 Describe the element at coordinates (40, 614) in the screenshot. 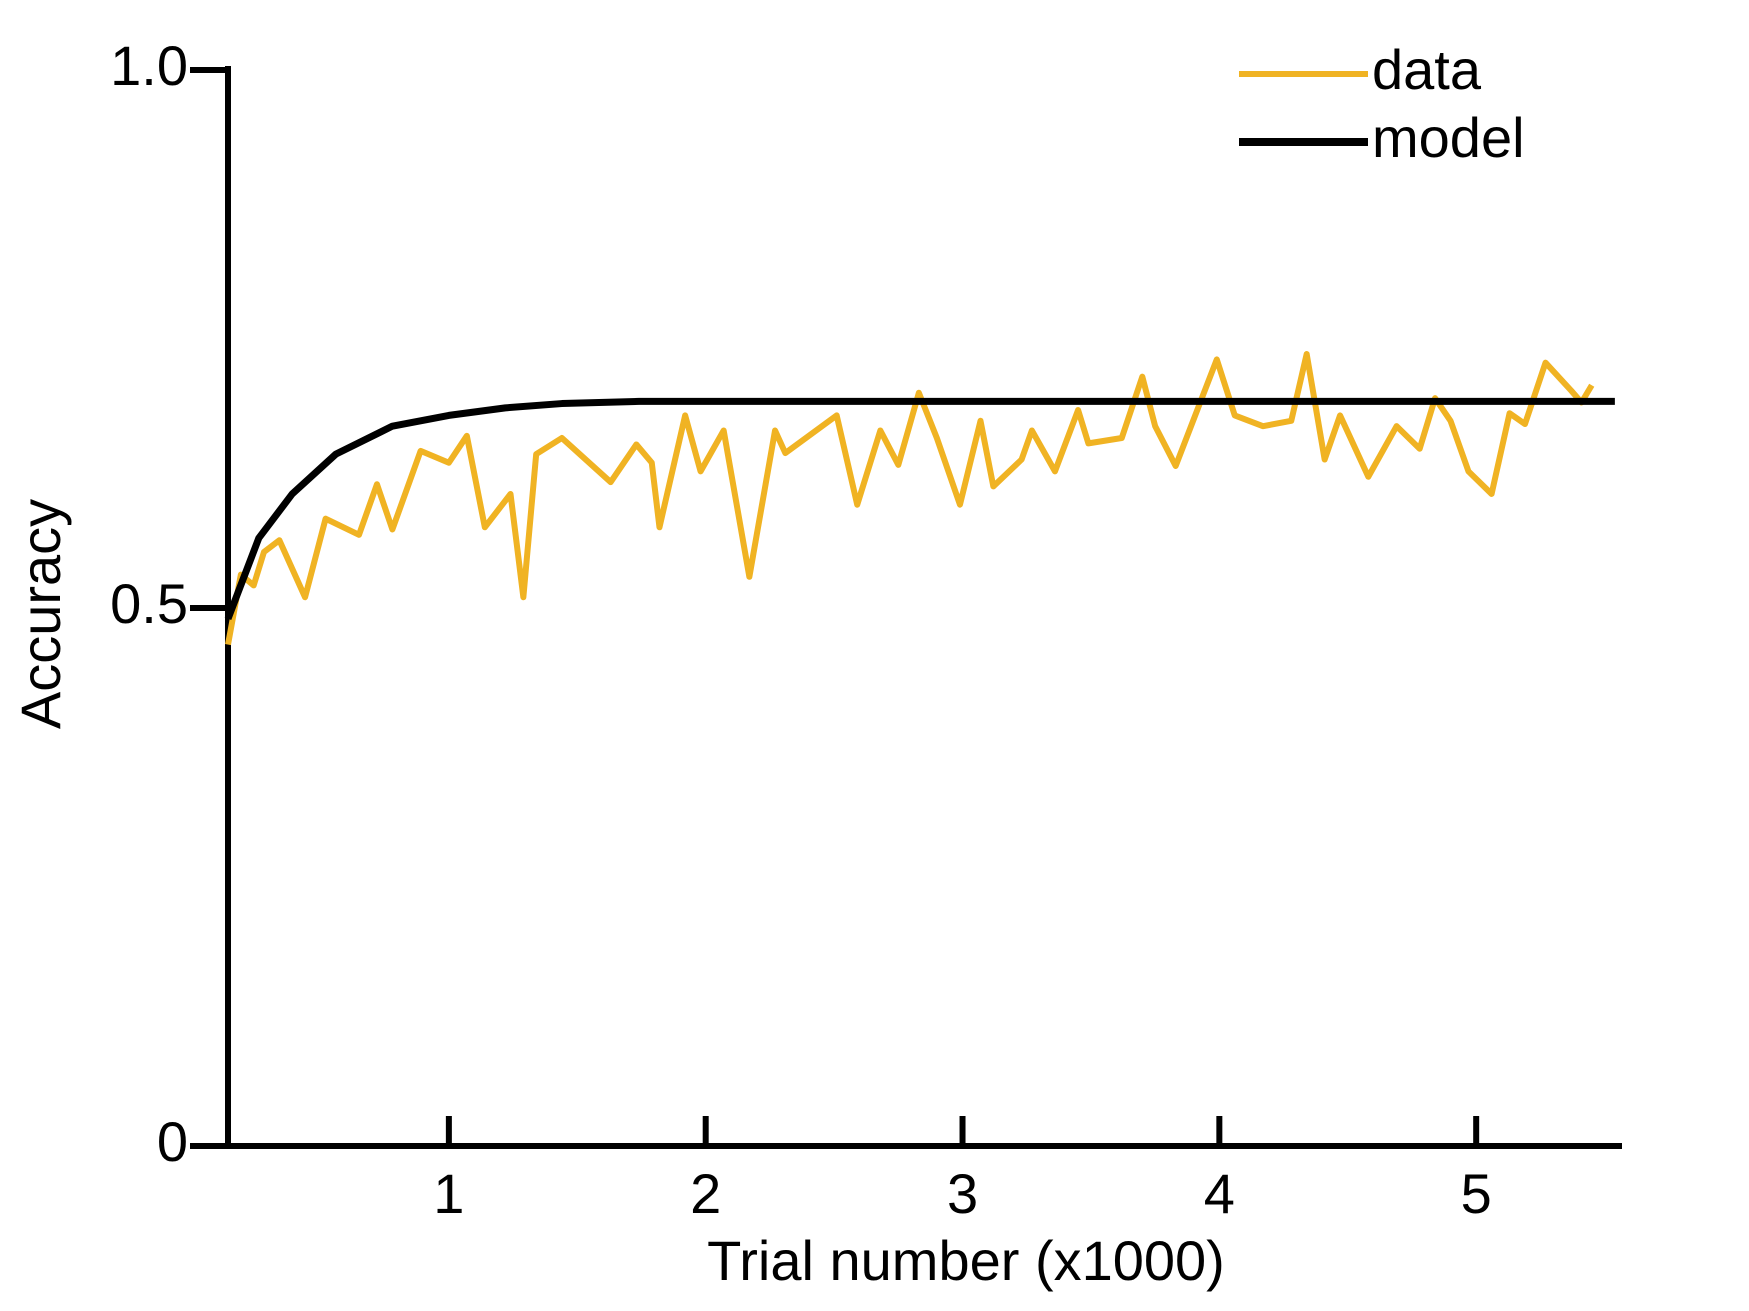

I see `y-axis-label: Accuracy` at that location.